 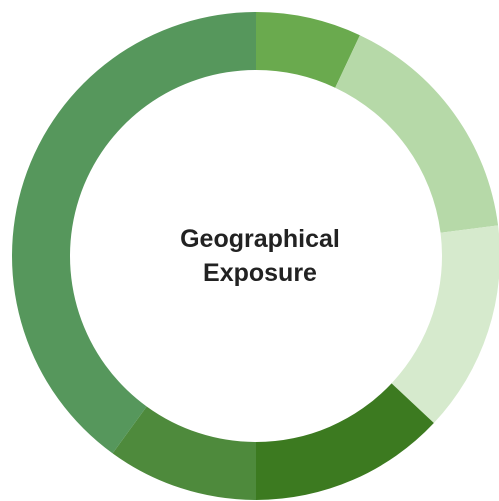 What do you see at coordinates (260, 256) in the screenshot?
I see `chart-title: Geographical Exposure` at bounding box center [260, 256].